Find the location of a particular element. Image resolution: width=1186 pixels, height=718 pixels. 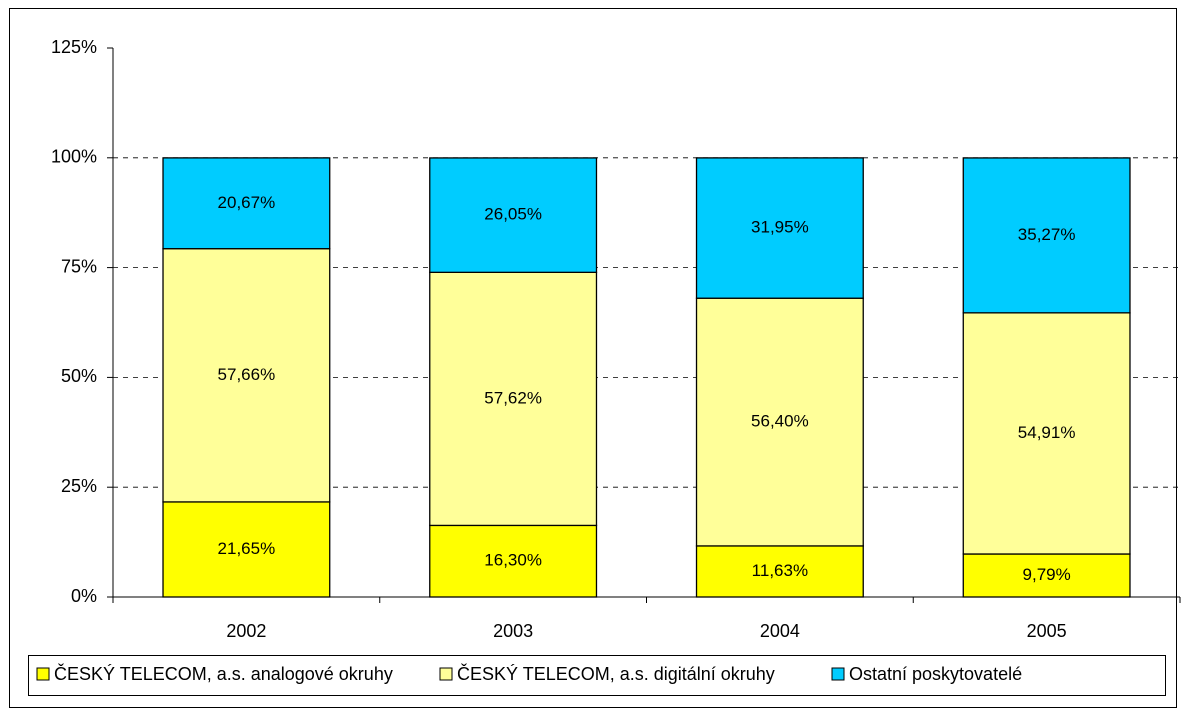

value-label: 16,30% is located at coordinates (513, 560).